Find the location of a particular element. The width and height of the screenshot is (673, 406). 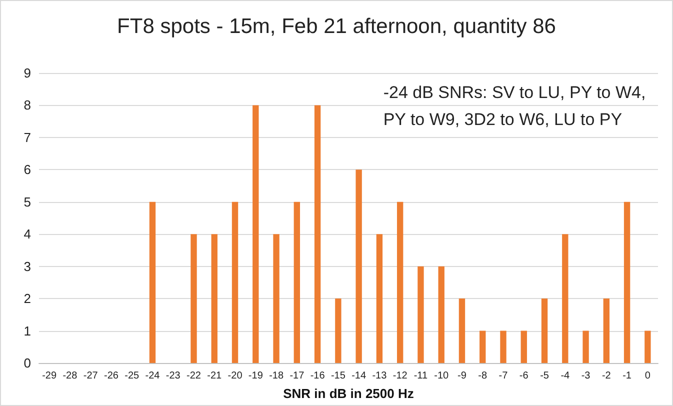

y-tick-label: 7 is located at coordinates (27, 137).